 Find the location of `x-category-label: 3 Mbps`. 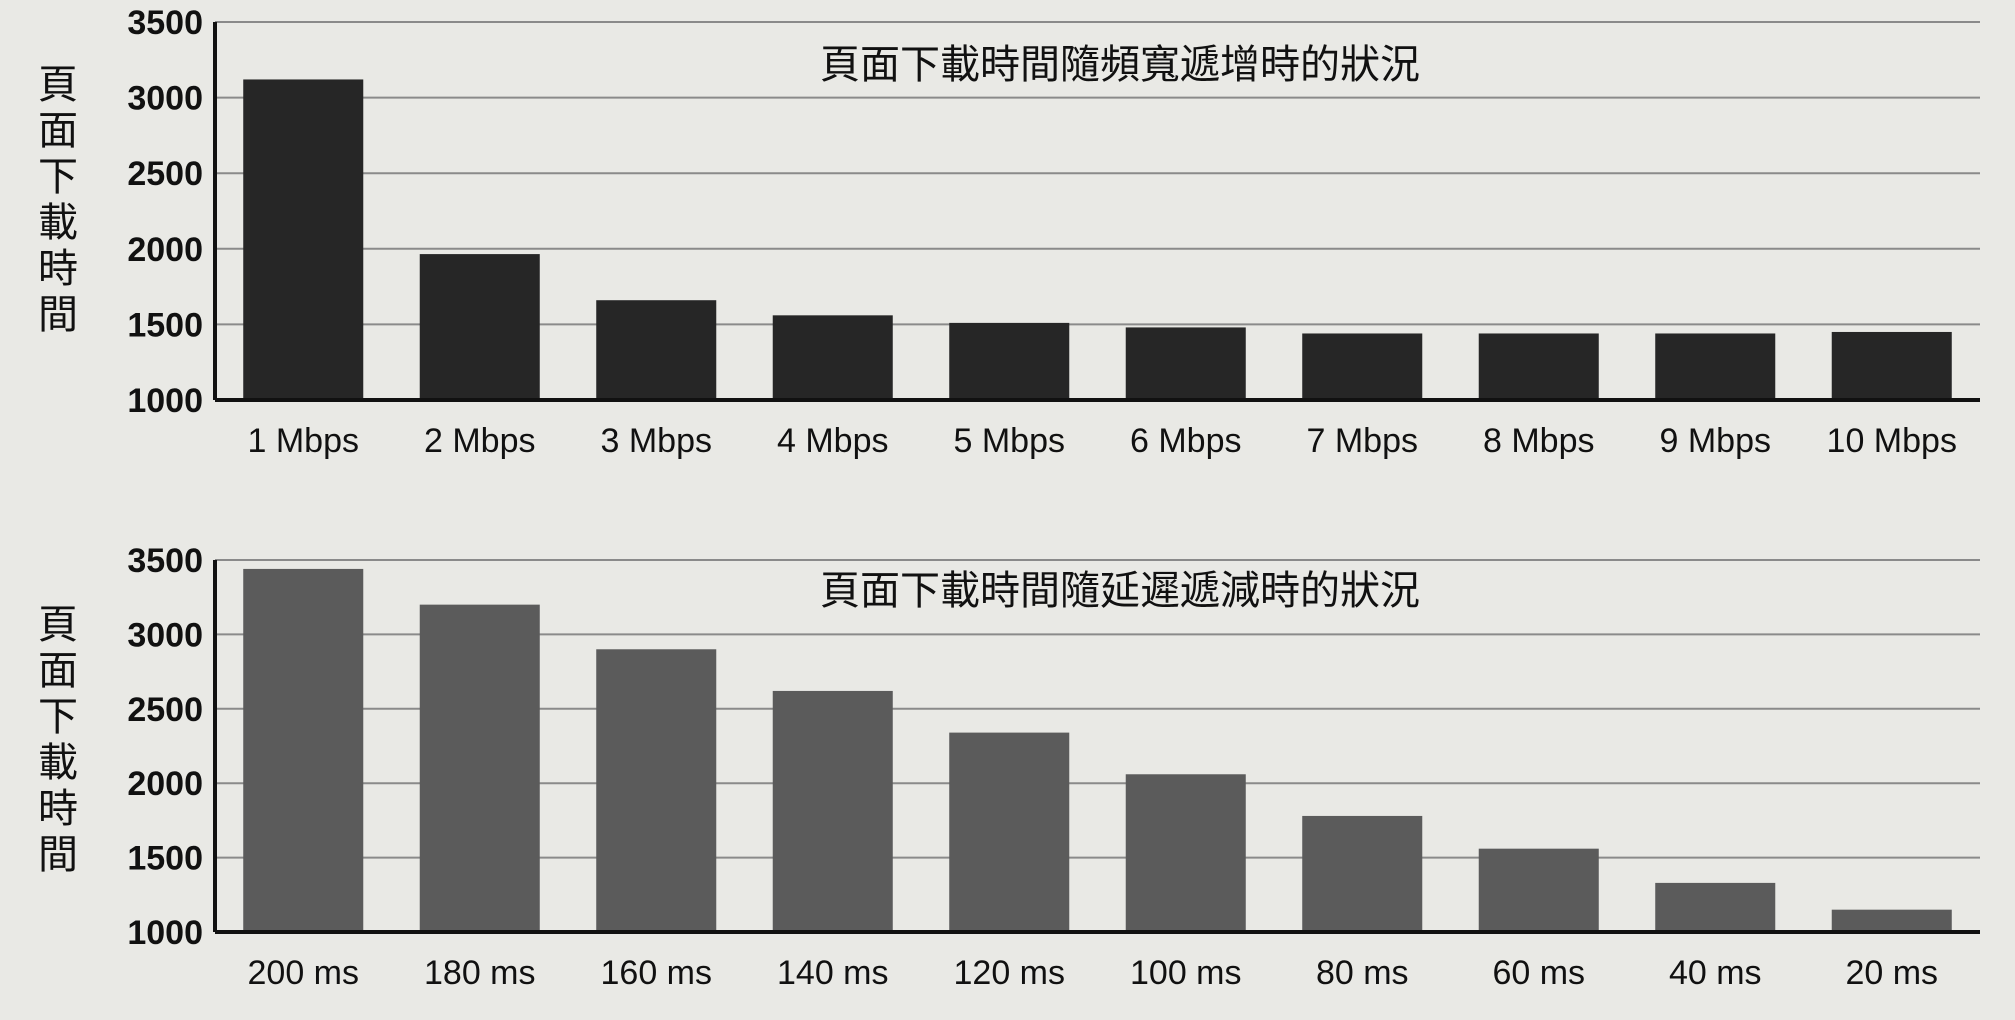

x-category-label: 3 Mbps is located at coordinates (657, 441).